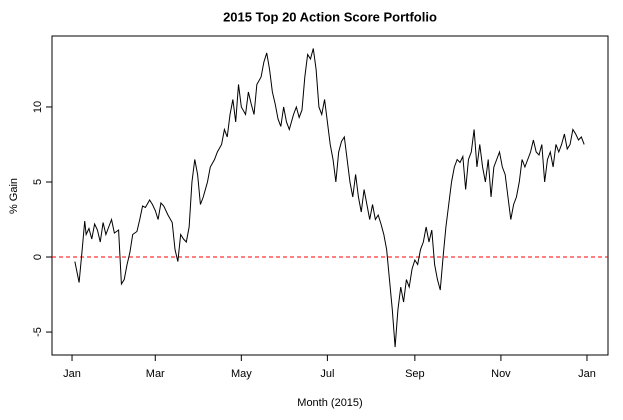 This screenshot has width=623, height=420. I want to click on x-tick-label: Sep, so click(415, 374).